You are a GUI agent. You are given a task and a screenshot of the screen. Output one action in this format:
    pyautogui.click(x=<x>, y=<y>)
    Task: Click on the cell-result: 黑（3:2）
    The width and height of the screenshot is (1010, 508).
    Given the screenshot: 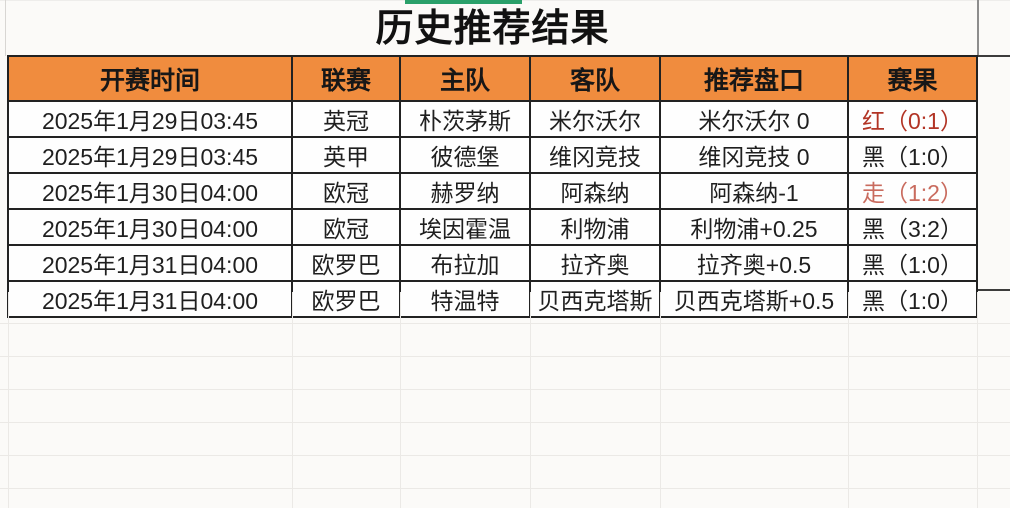 What is the action you would take?
    pyautogui.click(x=912, y=227)
    